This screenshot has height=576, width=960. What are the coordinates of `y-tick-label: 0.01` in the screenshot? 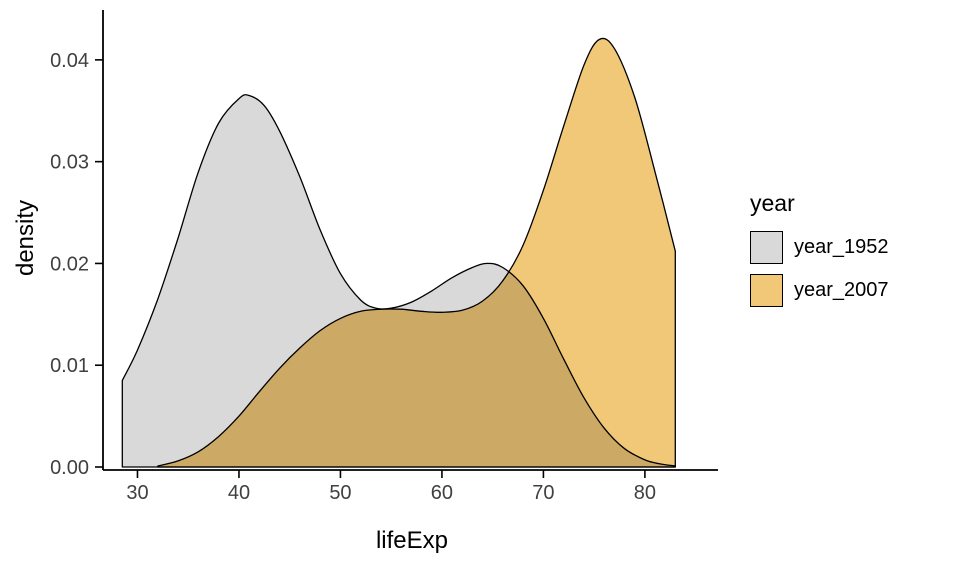 It's located at (69, 366).